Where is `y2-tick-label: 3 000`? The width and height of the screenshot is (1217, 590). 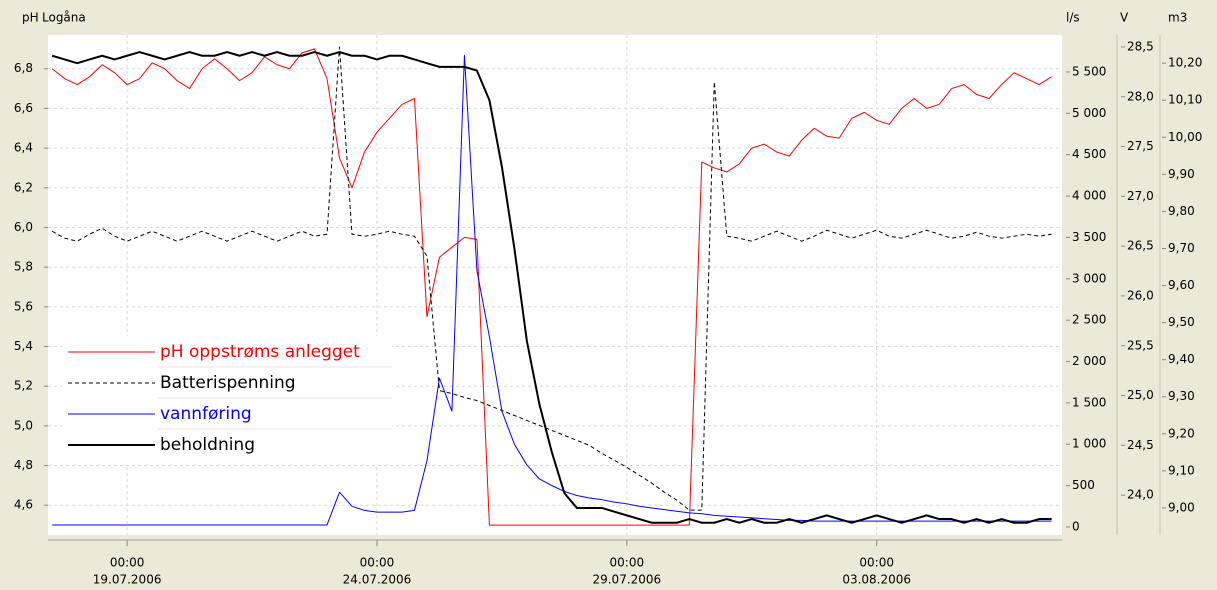
y2-tick-label: 3 000 is located at coordinates (1089, 278).